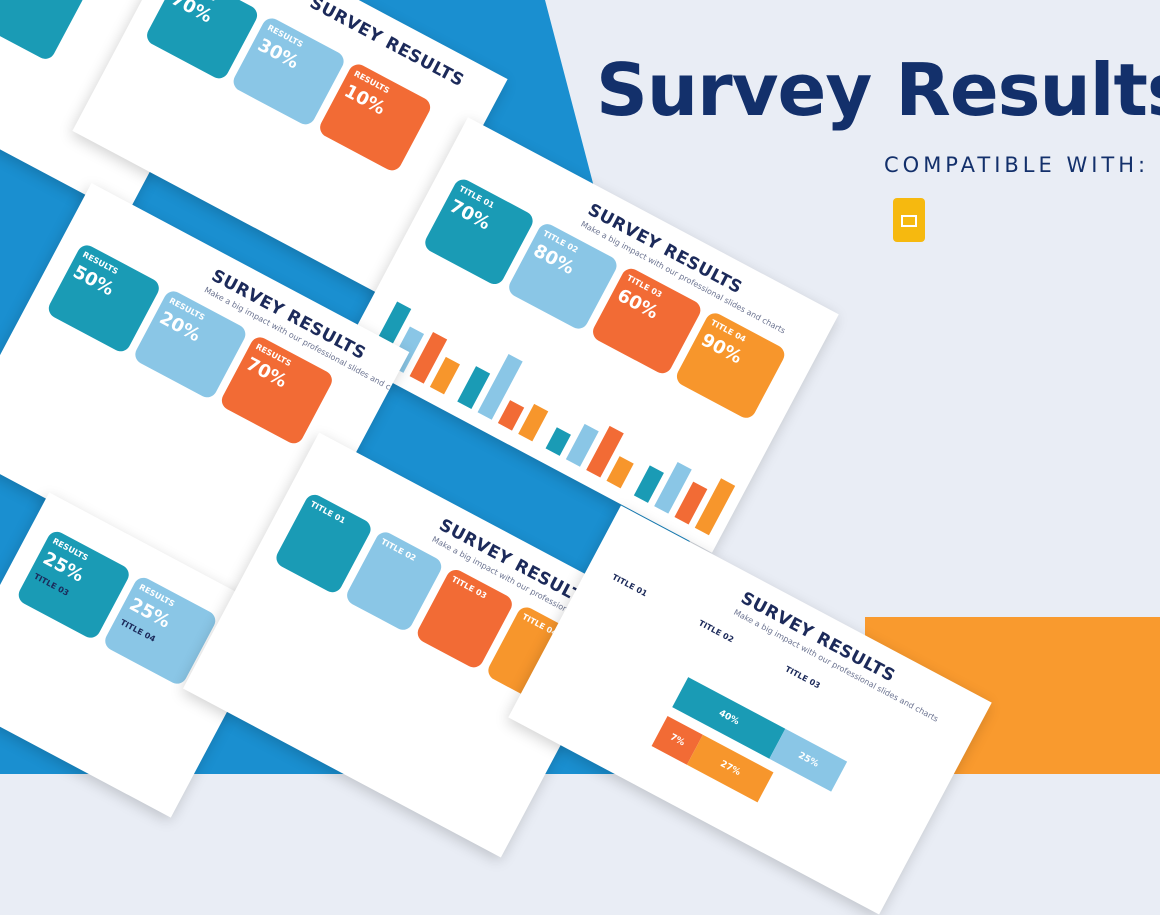 The width and height of the screenshot is (1160, 915). Describe the element at coordinates (644, 600) in the screenshot. I see `result-card: TITLE 01` at that location.